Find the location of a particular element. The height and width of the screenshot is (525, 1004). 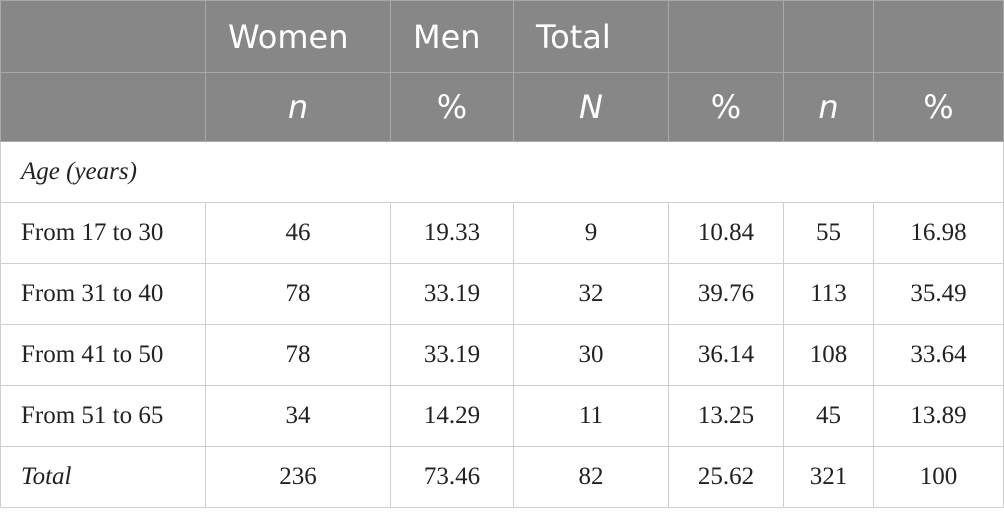

row-label: Total is located at coordinates (103, 477).